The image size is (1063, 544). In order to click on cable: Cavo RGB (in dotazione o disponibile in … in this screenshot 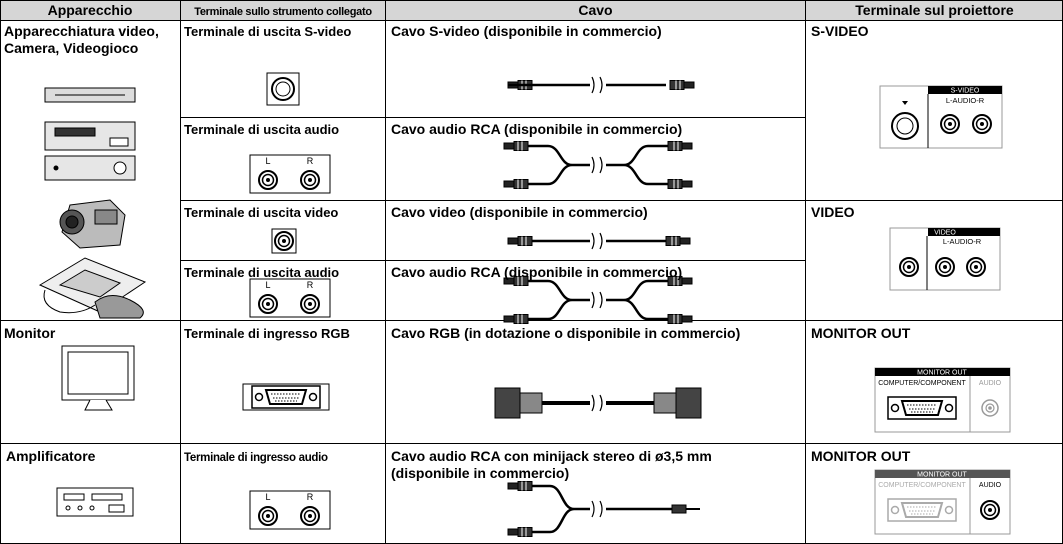, I will do `click(566, 333)`.